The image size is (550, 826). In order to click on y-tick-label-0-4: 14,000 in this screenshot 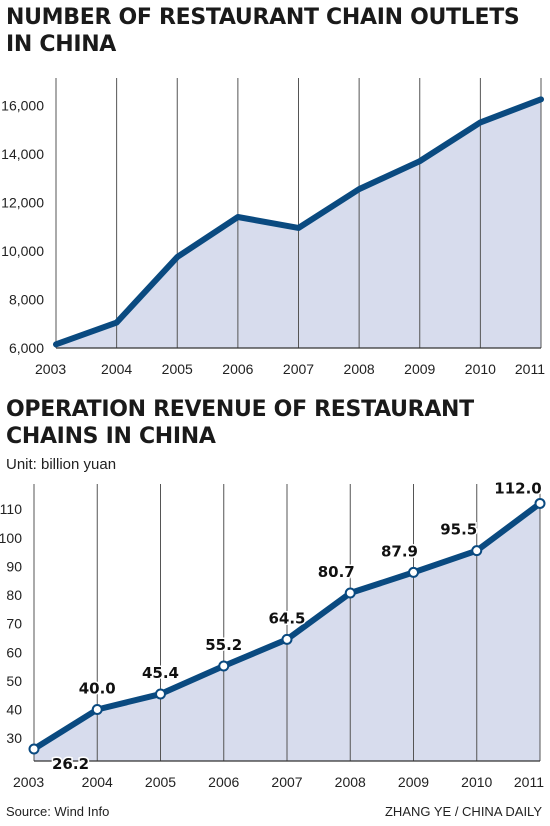, I will do `click(22, 154)`.